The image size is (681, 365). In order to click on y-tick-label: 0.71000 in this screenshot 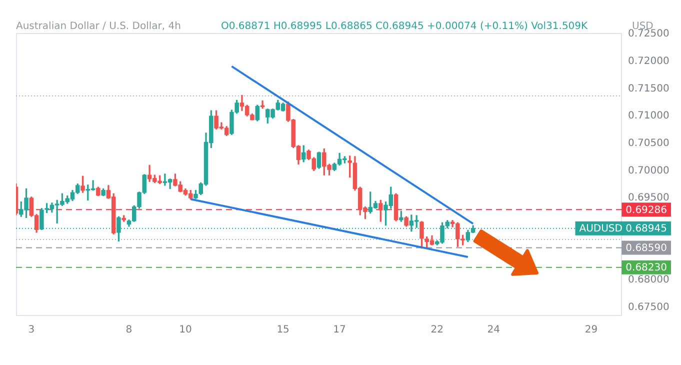, I will do `click(649, 116)`.